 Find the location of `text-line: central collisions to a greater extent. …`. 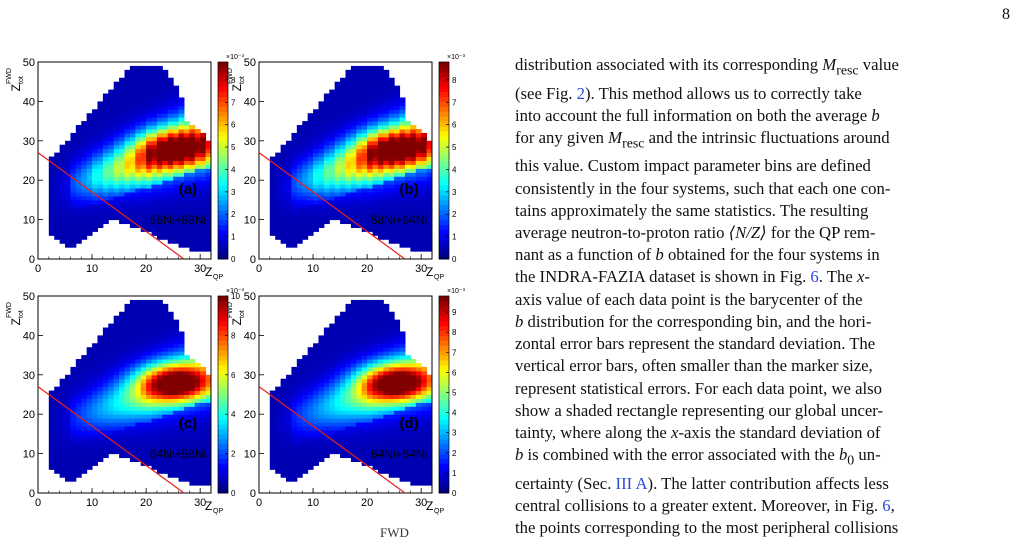

text-line: central collisions to a greater extent. … is located at coordinates (705, 505).